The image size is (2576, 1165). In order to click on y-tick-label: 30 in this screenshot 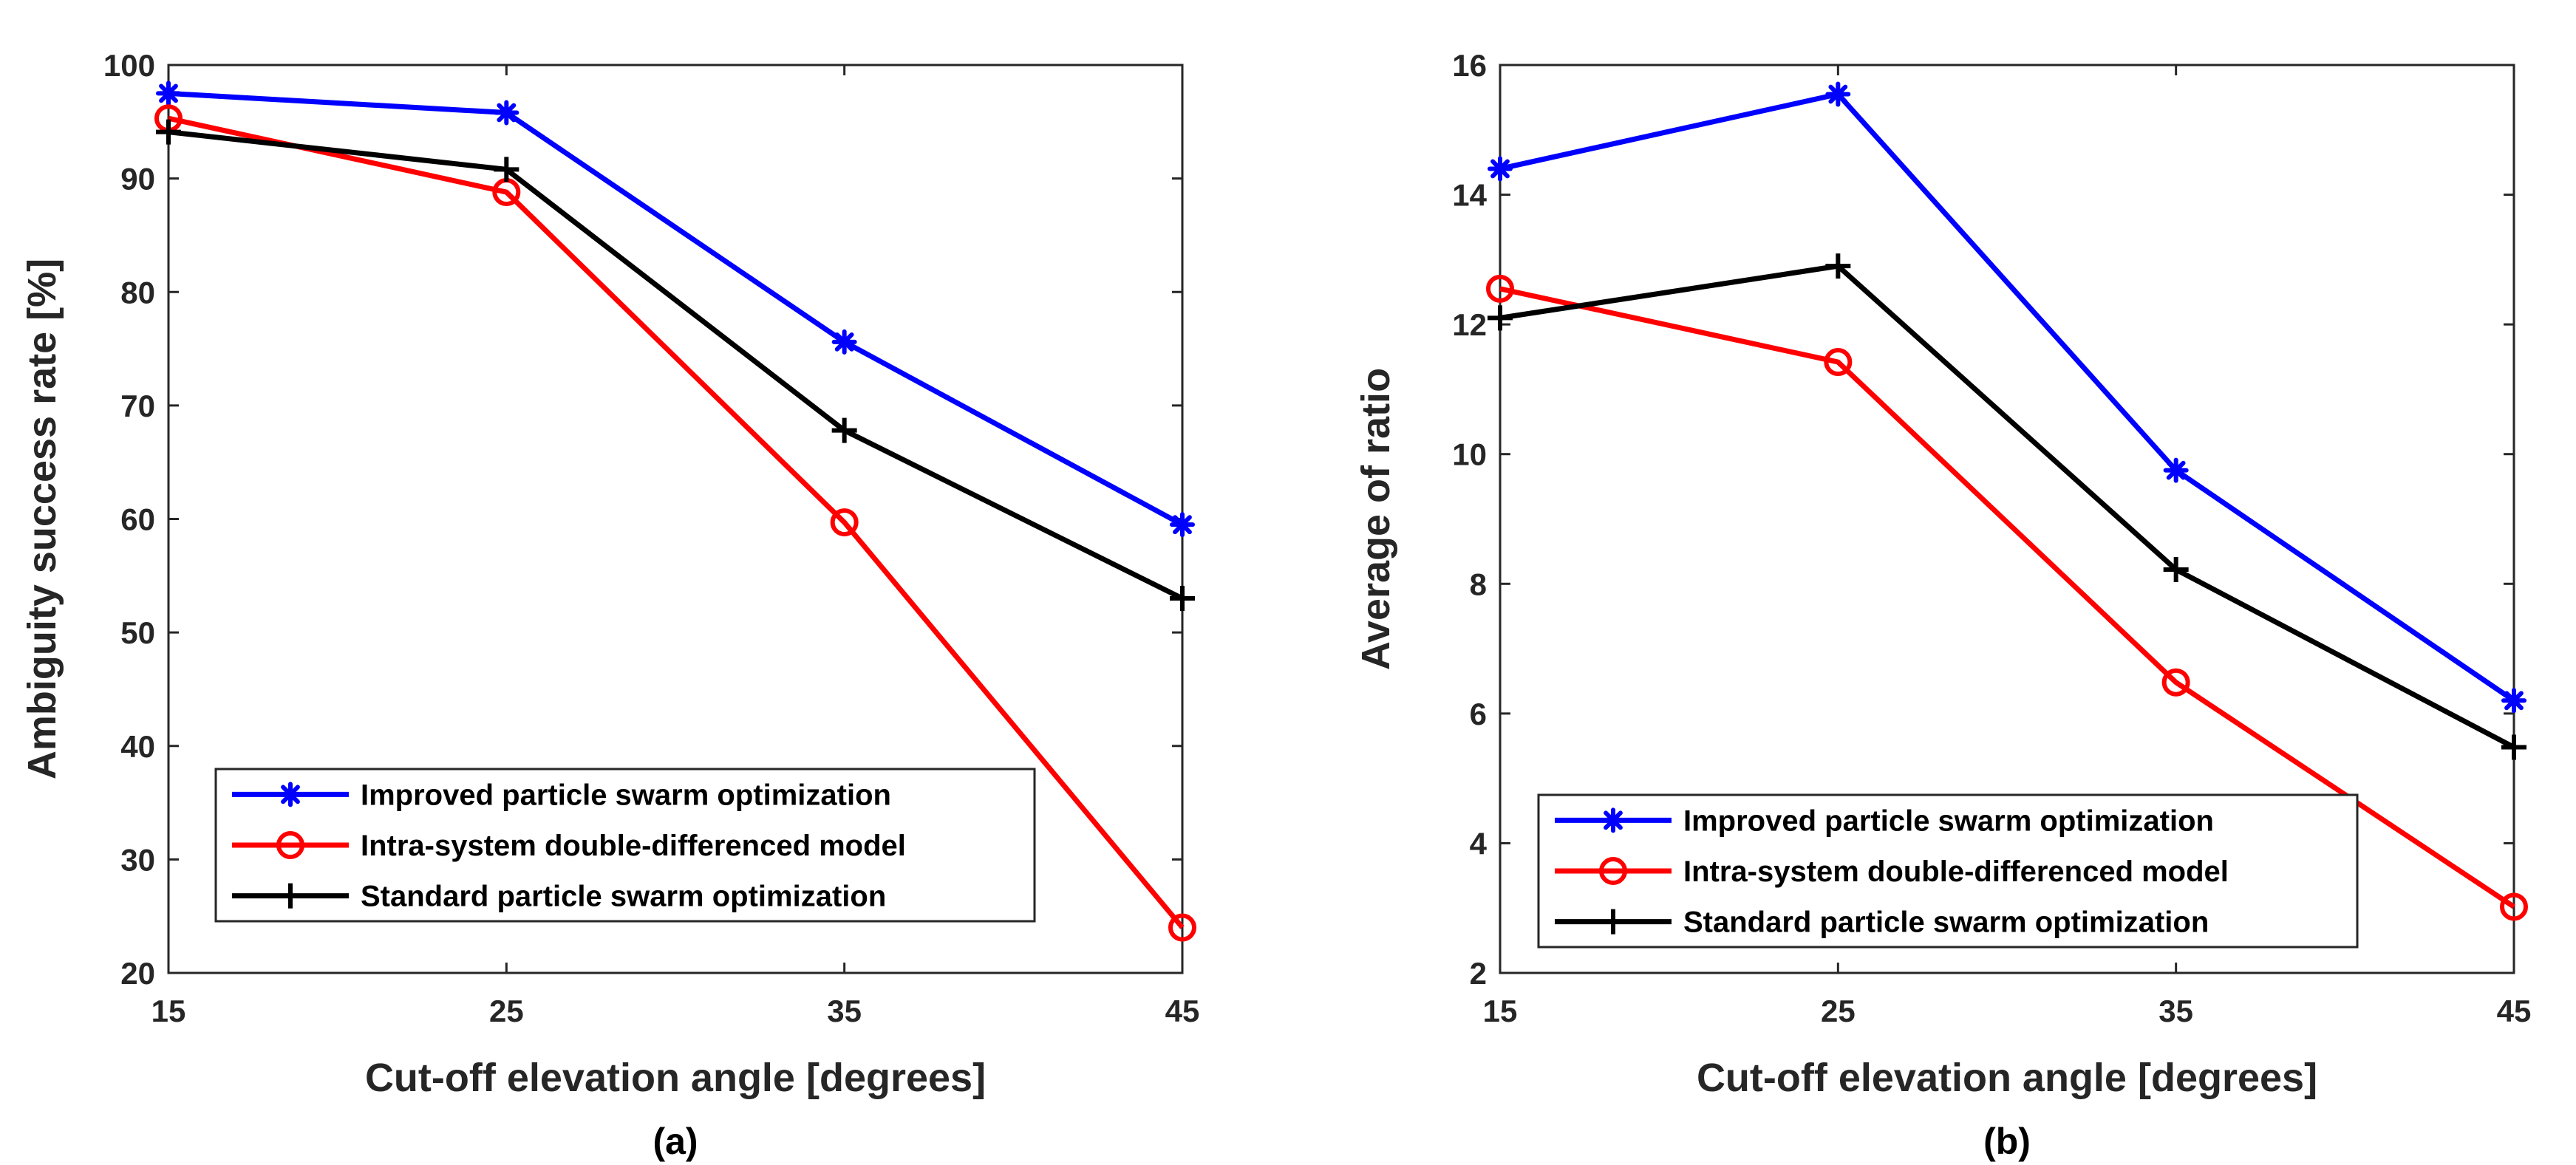, I will do `click(137, 859)`.